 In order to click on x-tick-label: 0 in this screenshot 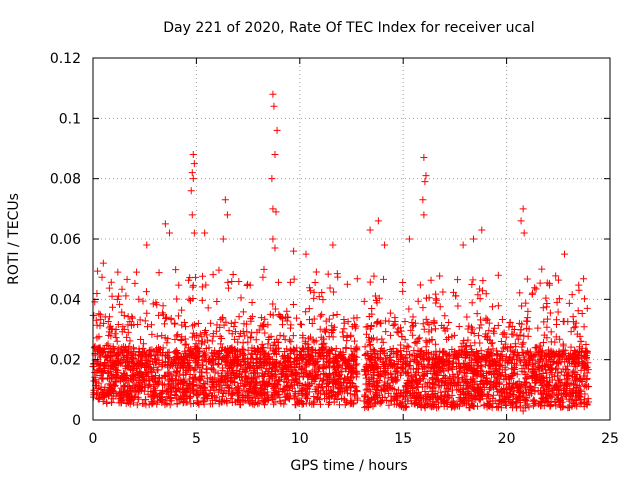, I will do `click(93, 439)`.